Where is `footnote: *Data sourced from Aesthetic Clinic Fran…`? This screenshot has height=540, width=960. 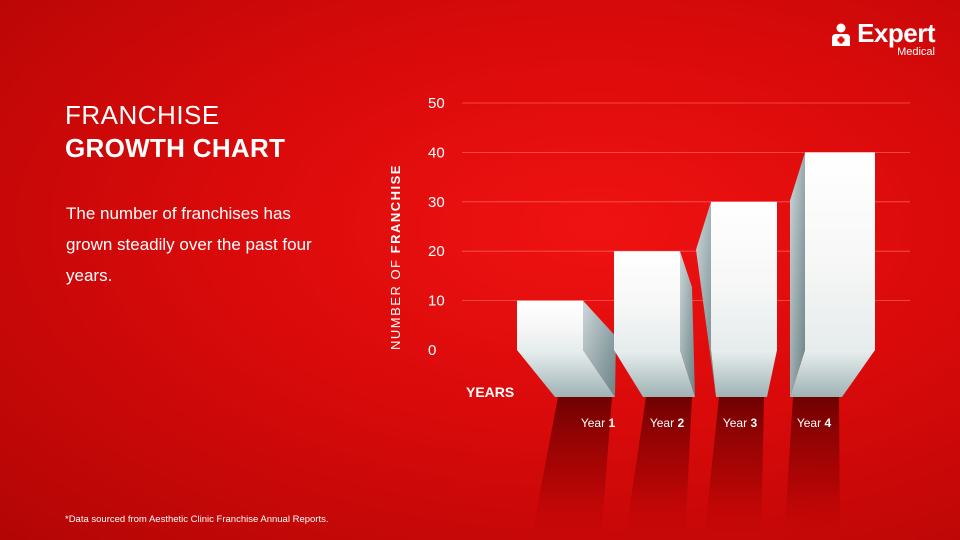
footnote: *Data sourced from Aesthetic Clinic Fran… is located at coordinates (197, 519).